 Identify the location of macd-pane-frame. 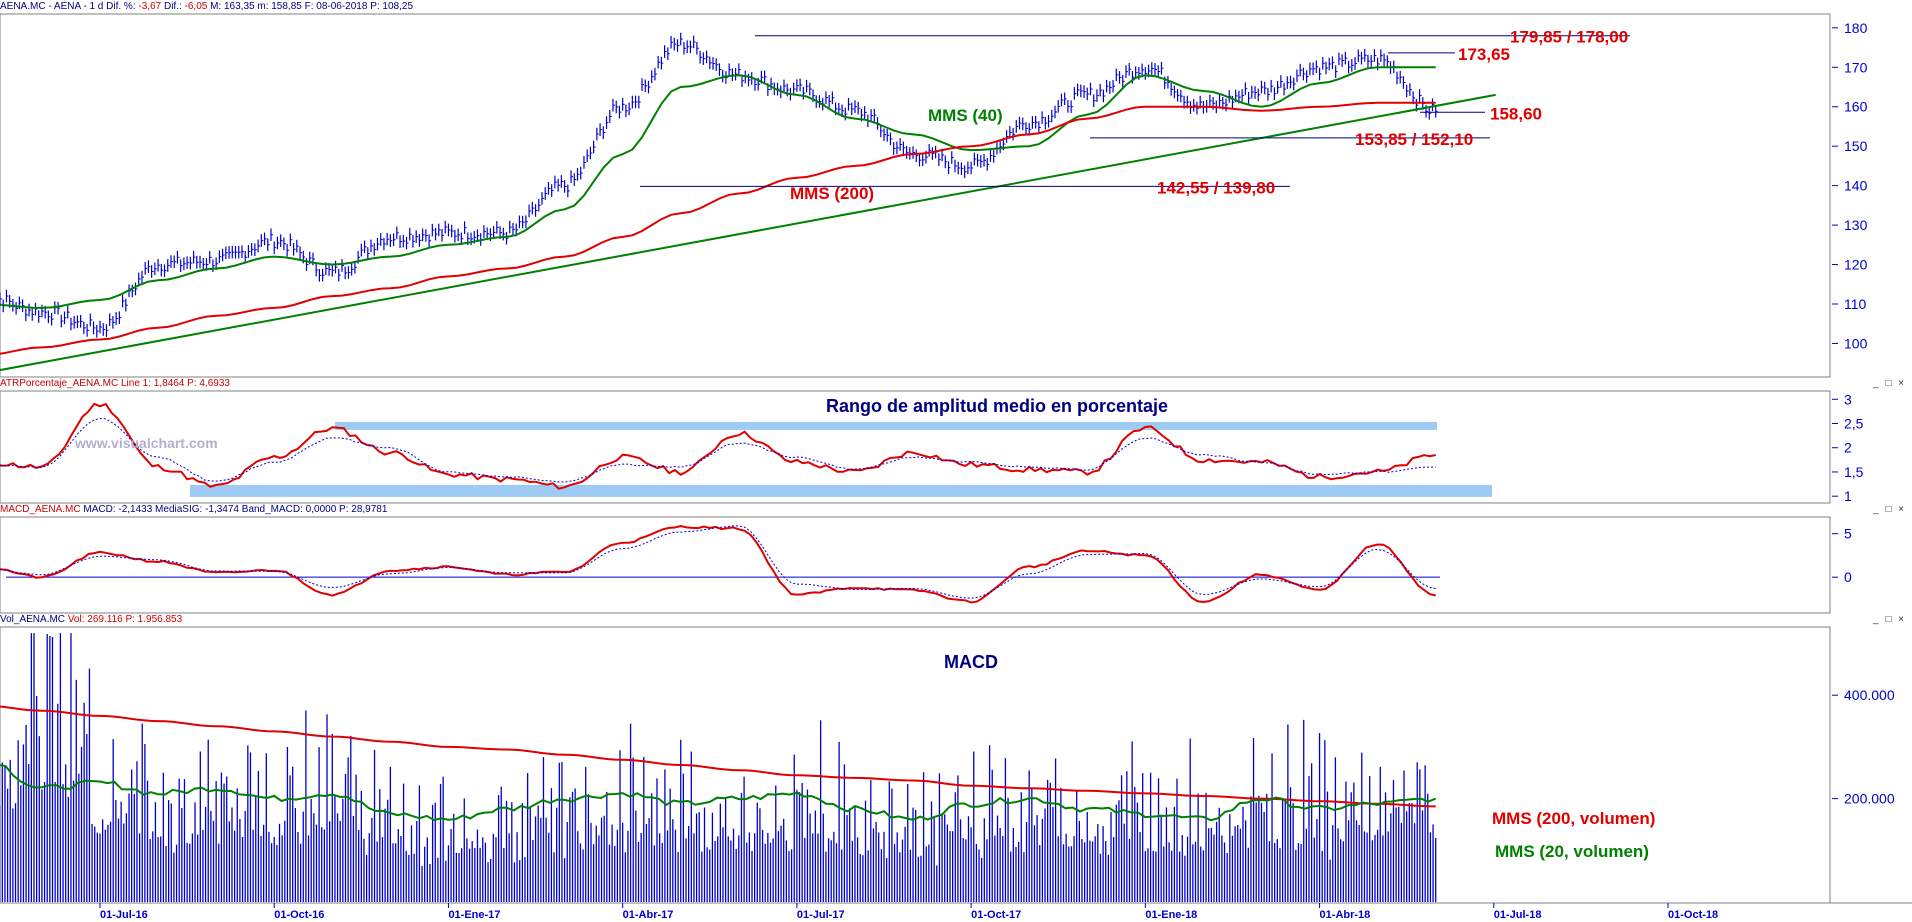
(915, 565).